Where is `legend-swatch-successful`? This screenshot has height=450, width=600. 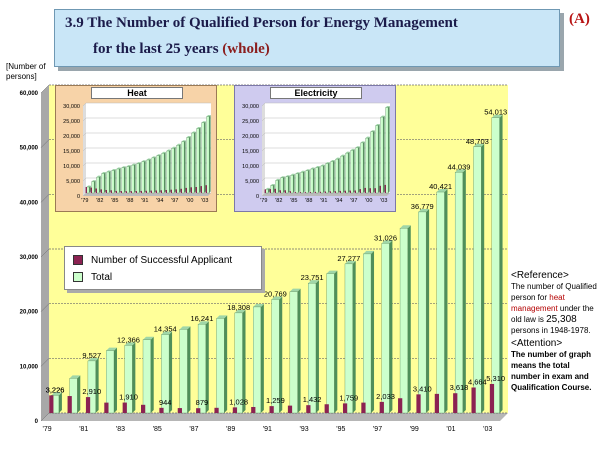 legend-swatch-successful is located at coordinates (78, 260).